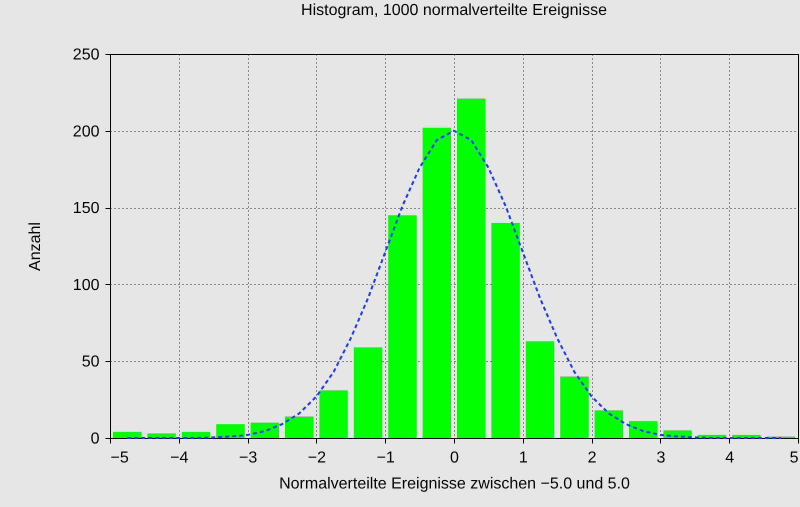 This screenshot has height=507, width=800. What do you see at coordinates (179, 458) in the screenshot?
I see `x-tick-label: −4` at bounding box center [179, 458].